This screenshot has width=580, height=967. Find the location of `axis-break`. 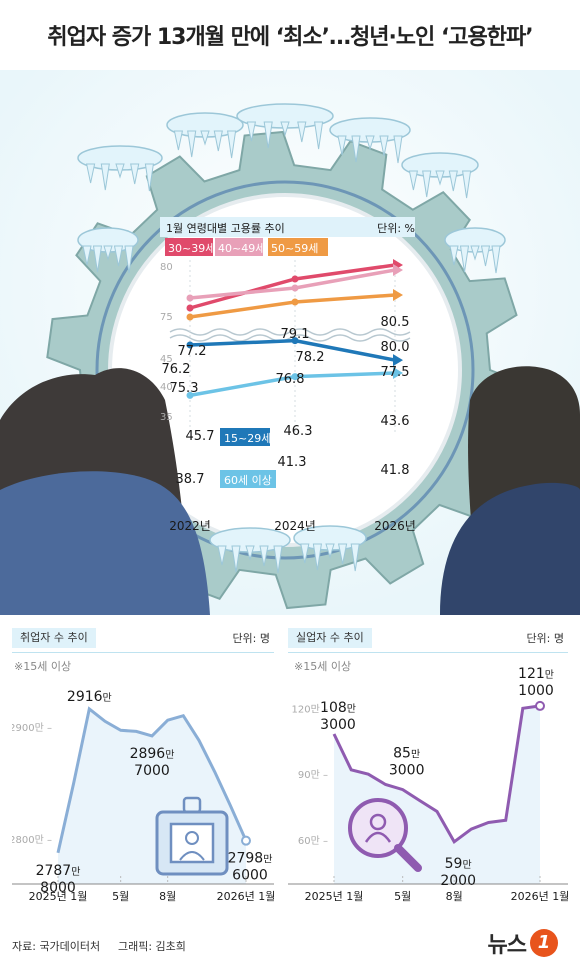

axis-break is located at coordinates (290, 332).